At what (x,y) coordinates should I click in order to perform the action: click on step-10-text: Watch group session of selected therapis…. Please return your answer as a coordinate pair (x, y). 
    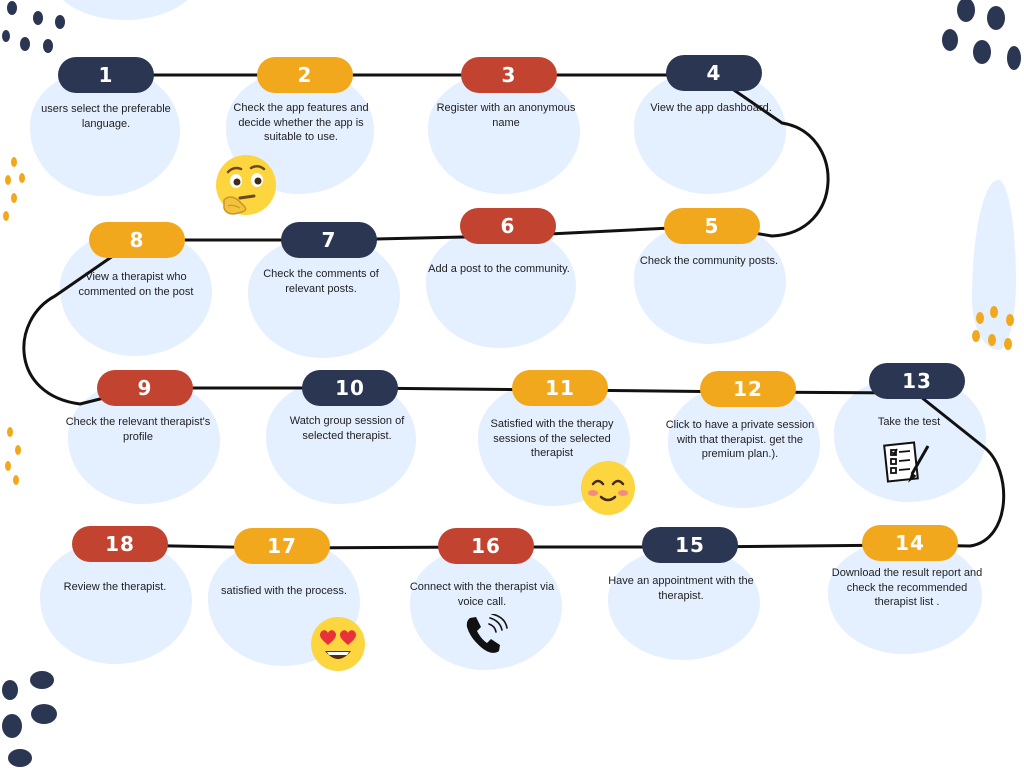
    Looking at the image, I should click on (347, 428).